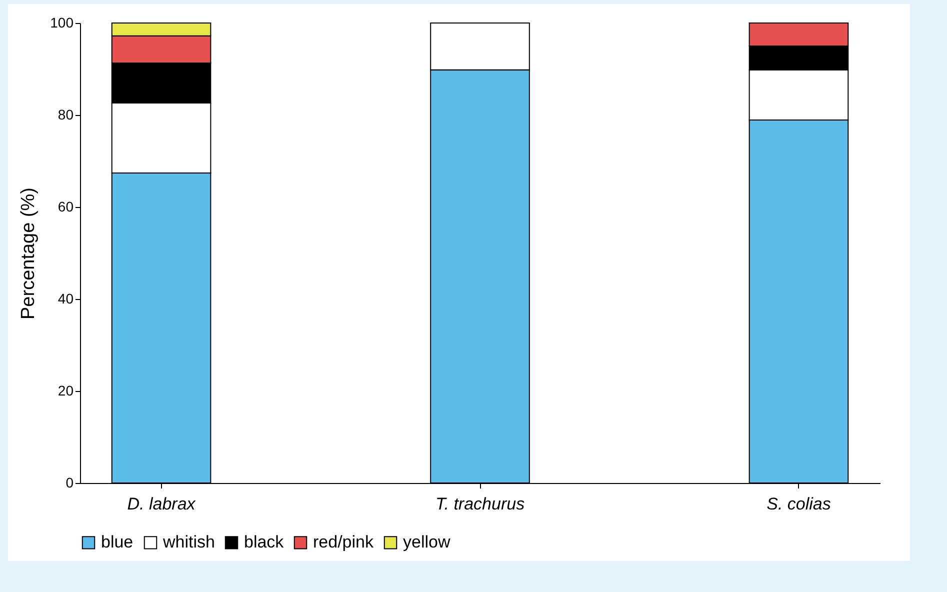 The width and height of the screenshot is (947, 592). Describe the element at coordinates (117, 542) in the screenshot. I see `legend-label: blue` at that location.